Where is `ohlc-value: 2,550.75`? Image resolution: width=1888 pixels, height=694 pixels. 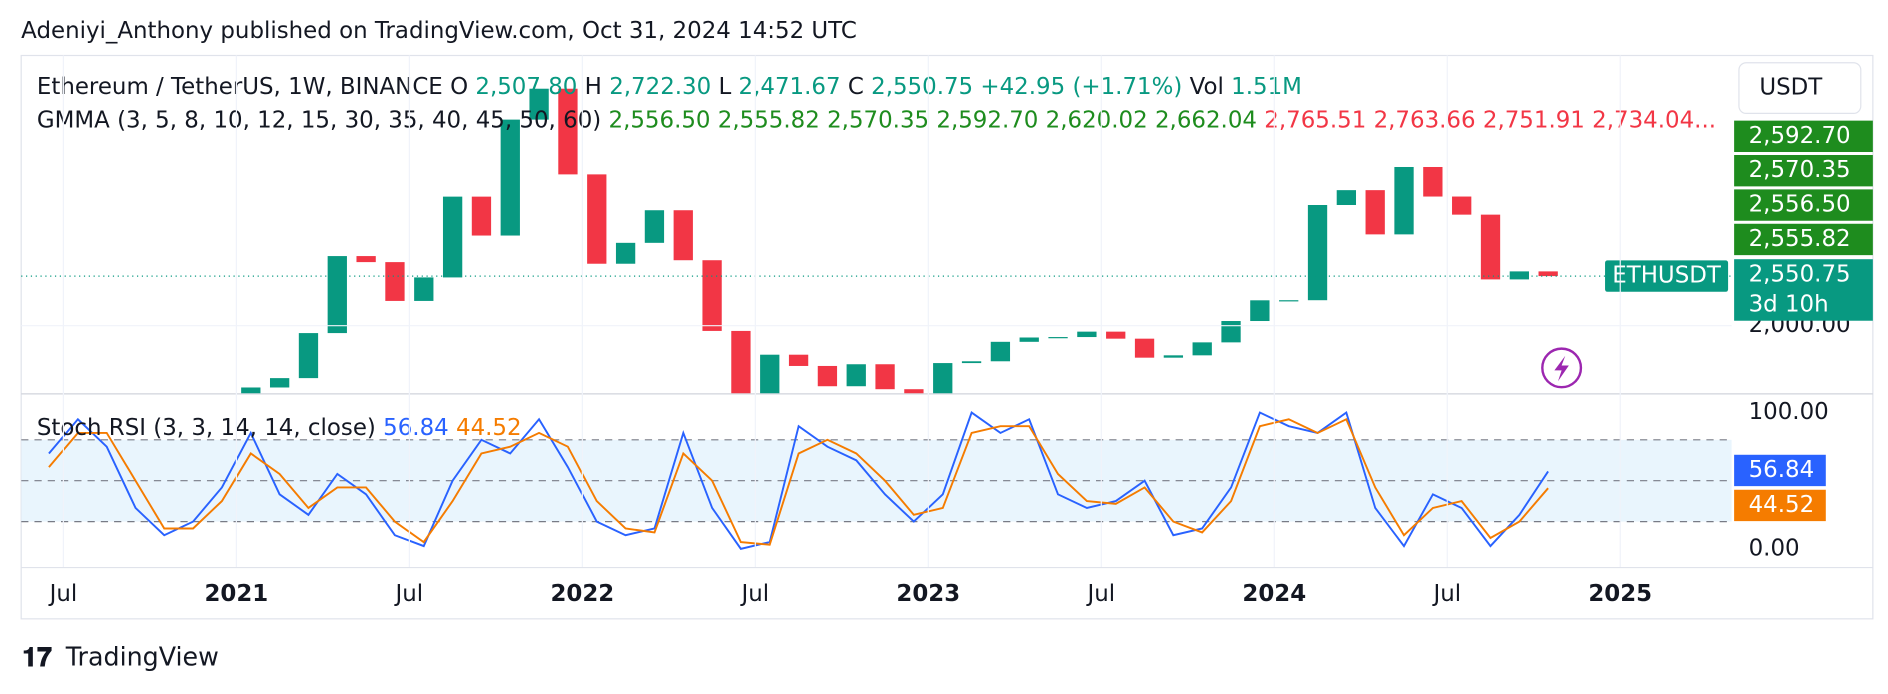 ohlc-value: 2,550.75 is located at coordinates (922, 86).